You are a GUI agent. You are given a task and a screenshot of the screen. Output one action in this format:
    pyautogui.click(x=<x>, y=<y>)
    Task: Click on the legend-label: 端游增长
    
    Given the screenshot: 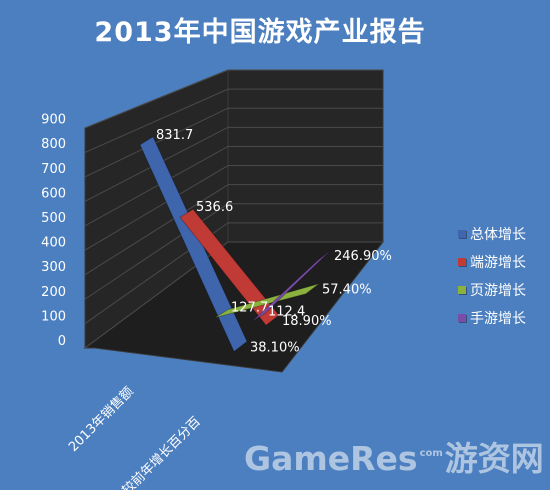 What is the action you would take?
    pyautogui.click(x=498, y=263)
    